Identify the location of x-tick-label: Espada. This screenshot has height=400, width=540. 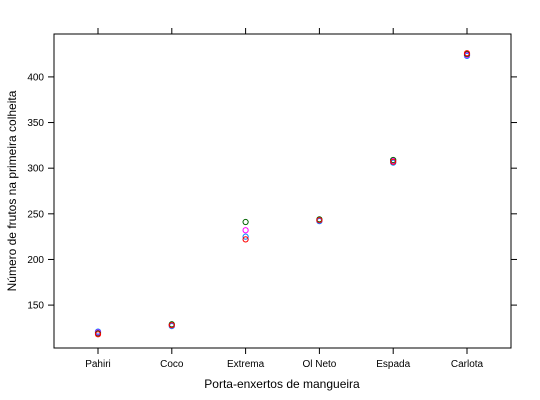
(393, 364).